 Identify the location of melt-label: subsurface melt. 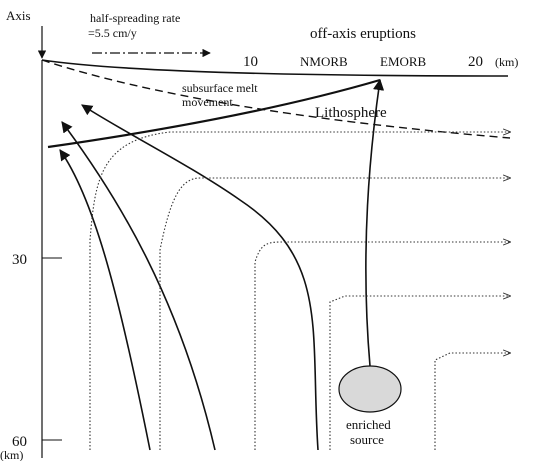
(220, 88).